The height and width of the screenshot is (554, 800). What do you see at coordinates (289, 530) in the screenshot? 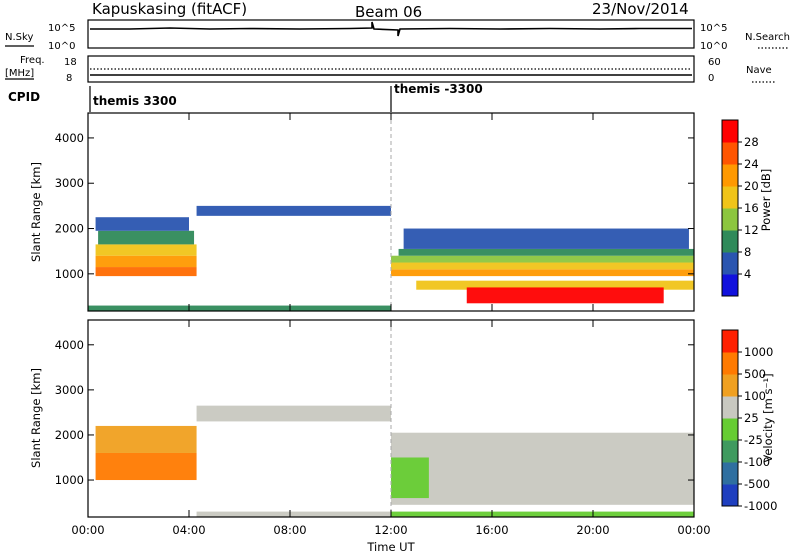
I see `velocity-xtick-label-2: 08:00` at bounding box center [289, 530].